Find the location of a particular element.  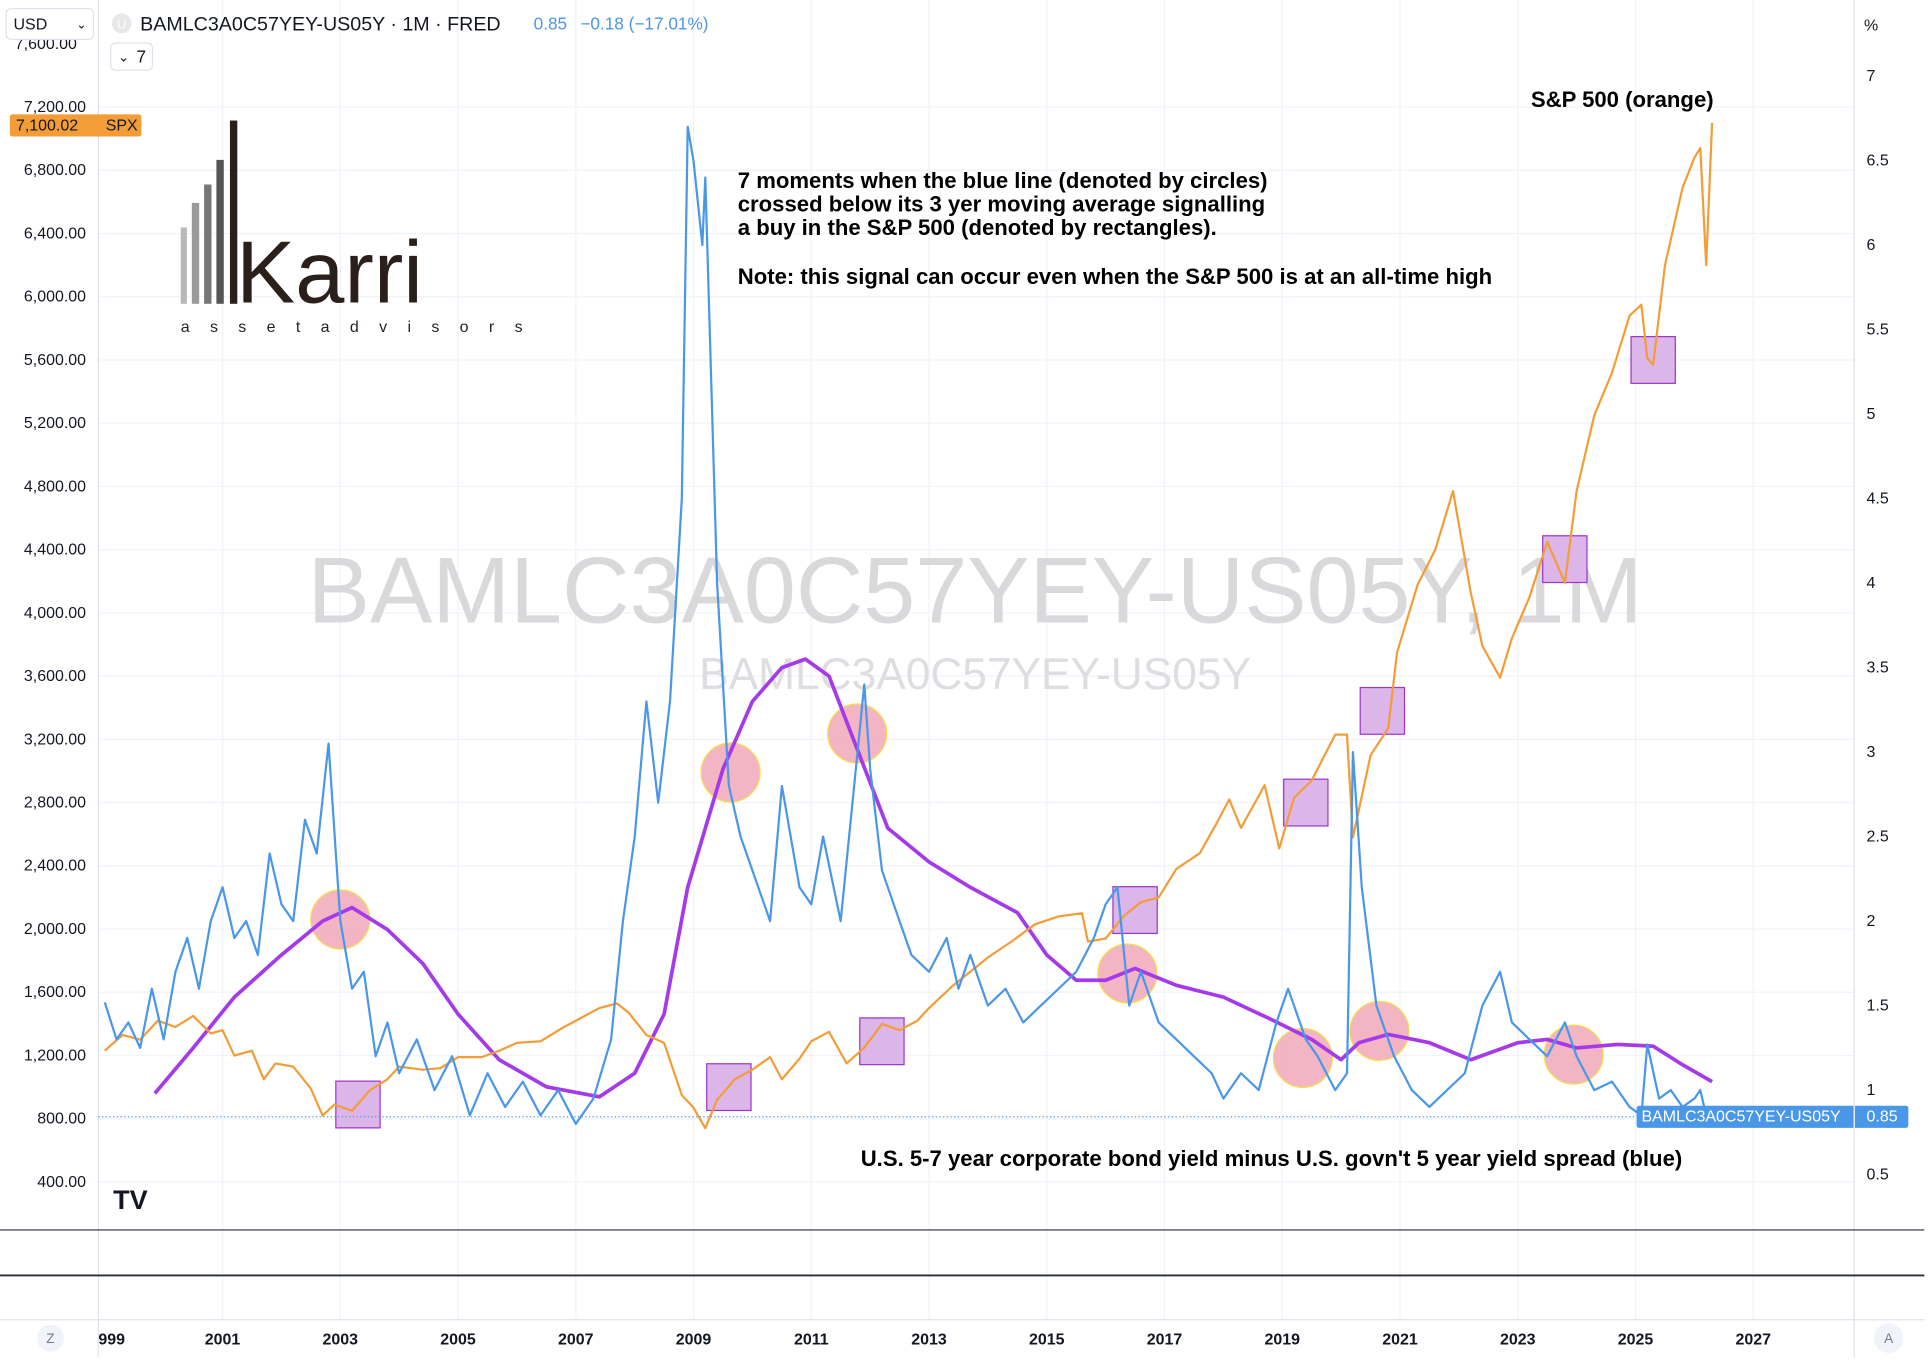

time-tick-label: 2001 is located at coordinates (223, 1339).